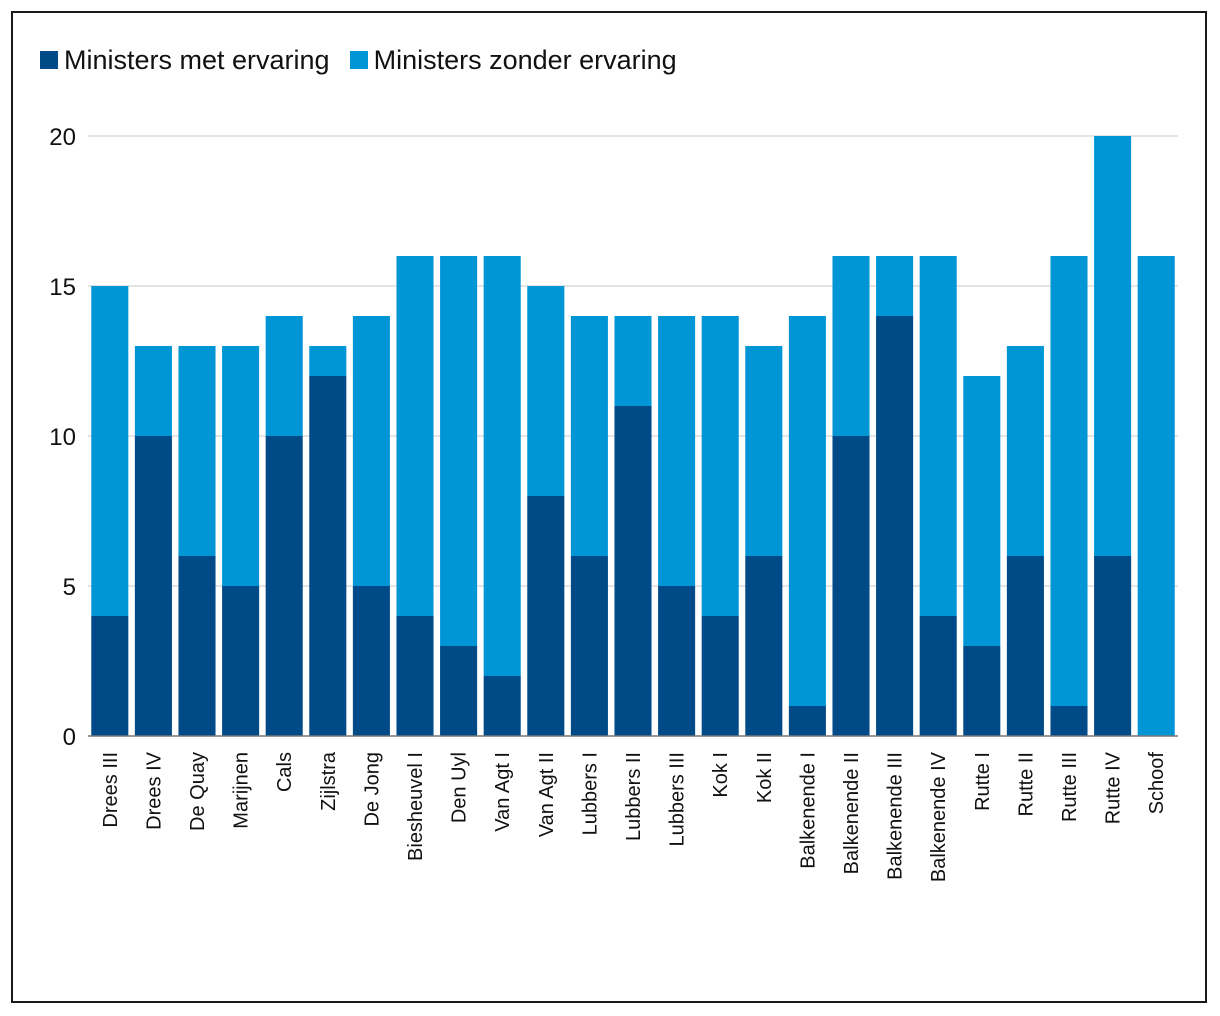 The height and width of the screenshot is (1016, 1220). Describe the element at coordinates (1114, 787) in the screenshot. I see `x-tick-label-23: Rutte IV` at that location.